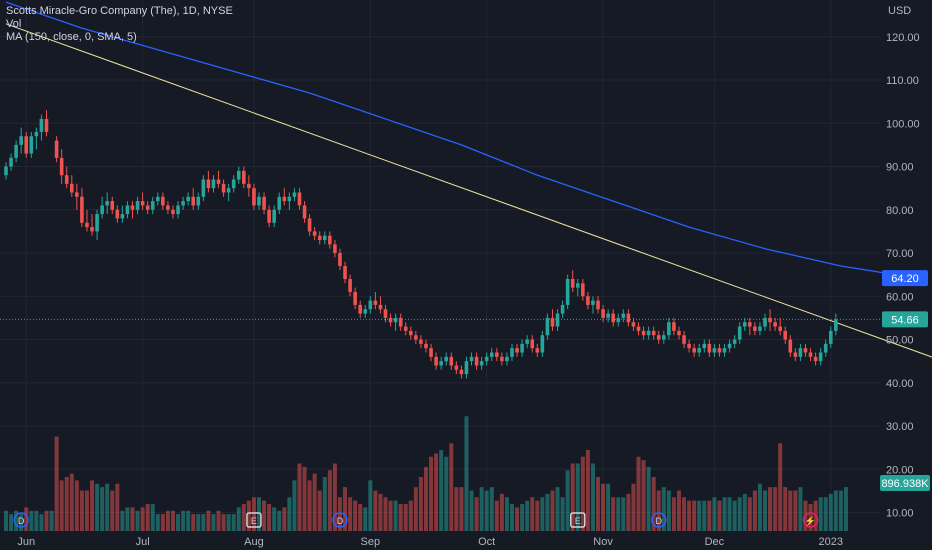 Image resolution: width=932 pixels, height=550 pixels. Describe the element at coordinates (831, 542) in the screenshot. I see `x-tick-label: 2023` at that location.